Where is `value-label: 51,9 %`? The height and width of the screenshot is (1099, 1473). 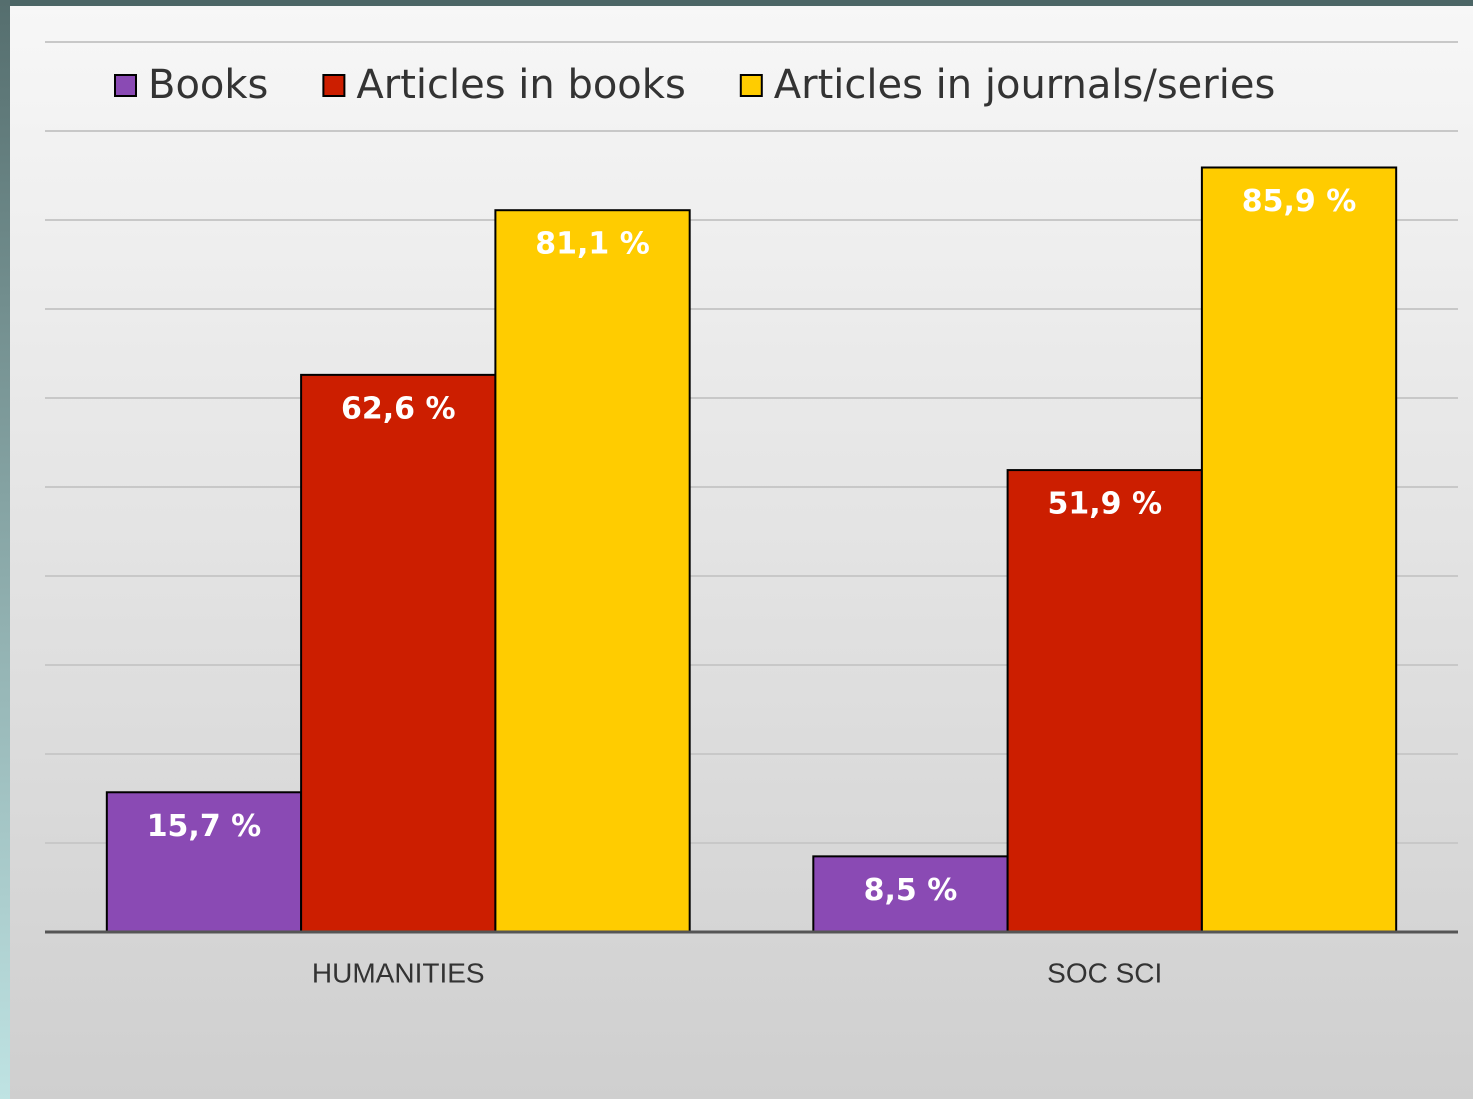 value-label: 51,9 % is located at coordinates (1104, 504).